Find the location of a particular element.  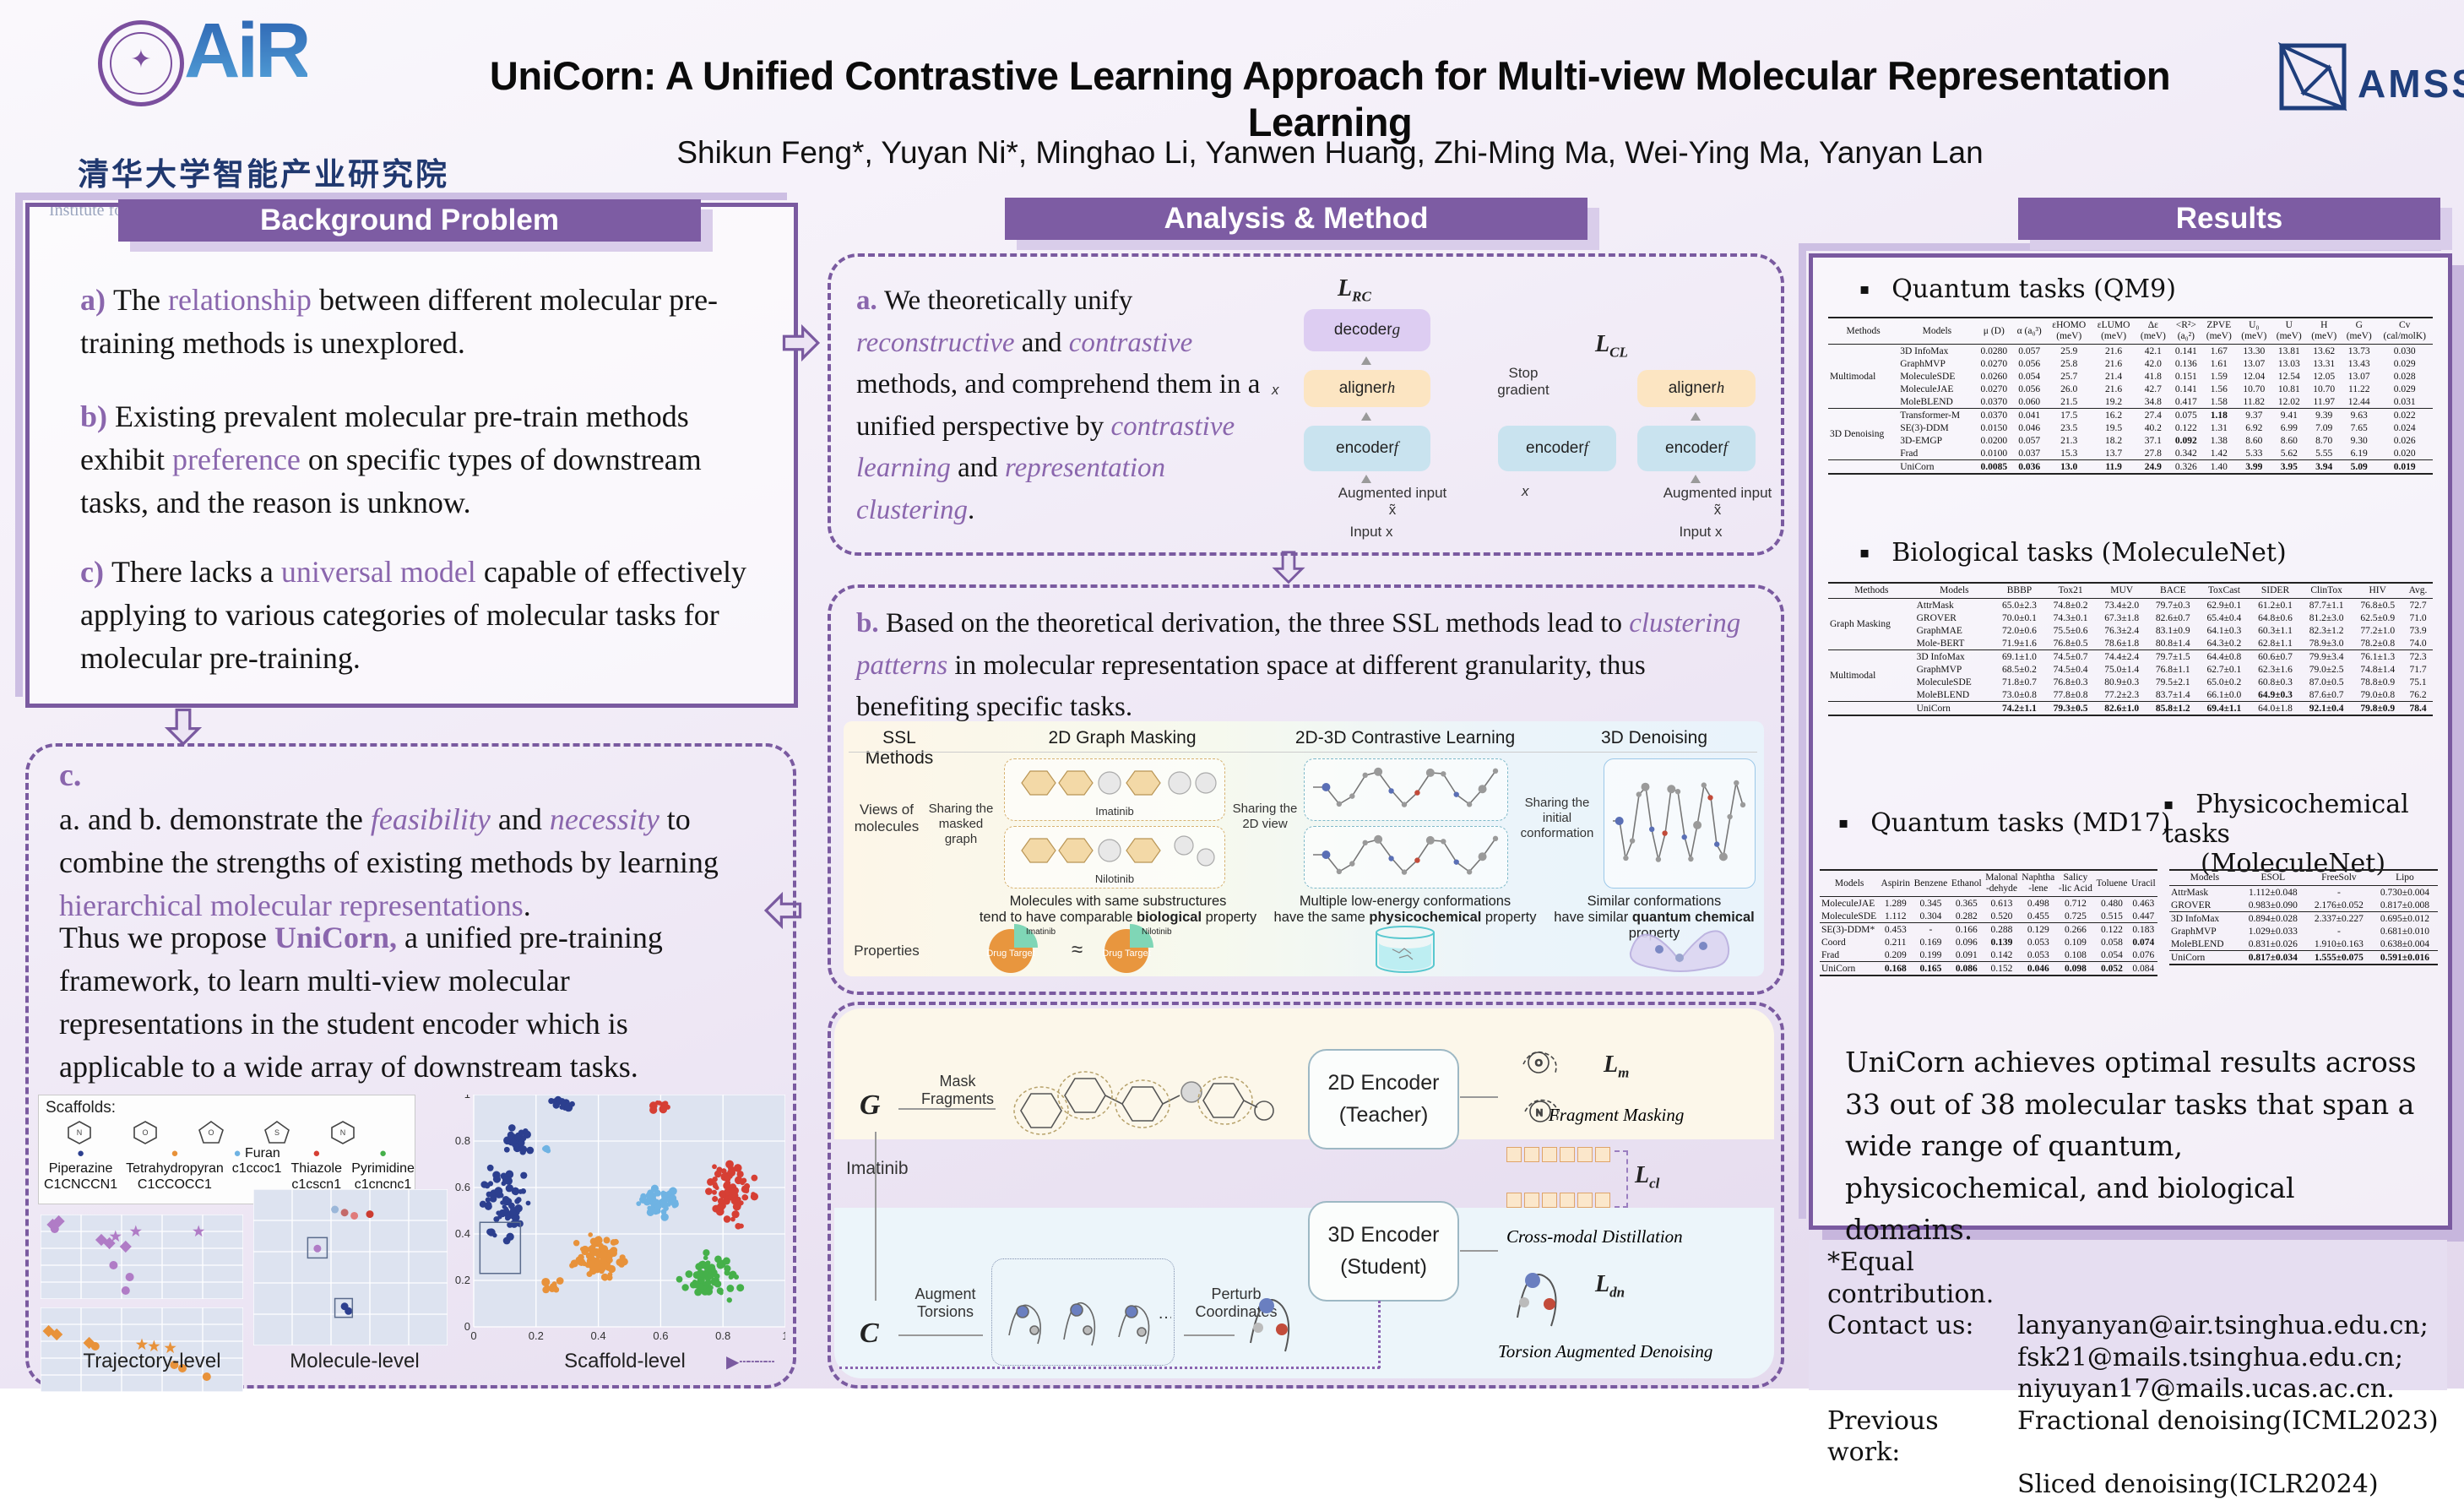

sharing-label: Sharing the 2D view is located at coordinates (1265, 817).